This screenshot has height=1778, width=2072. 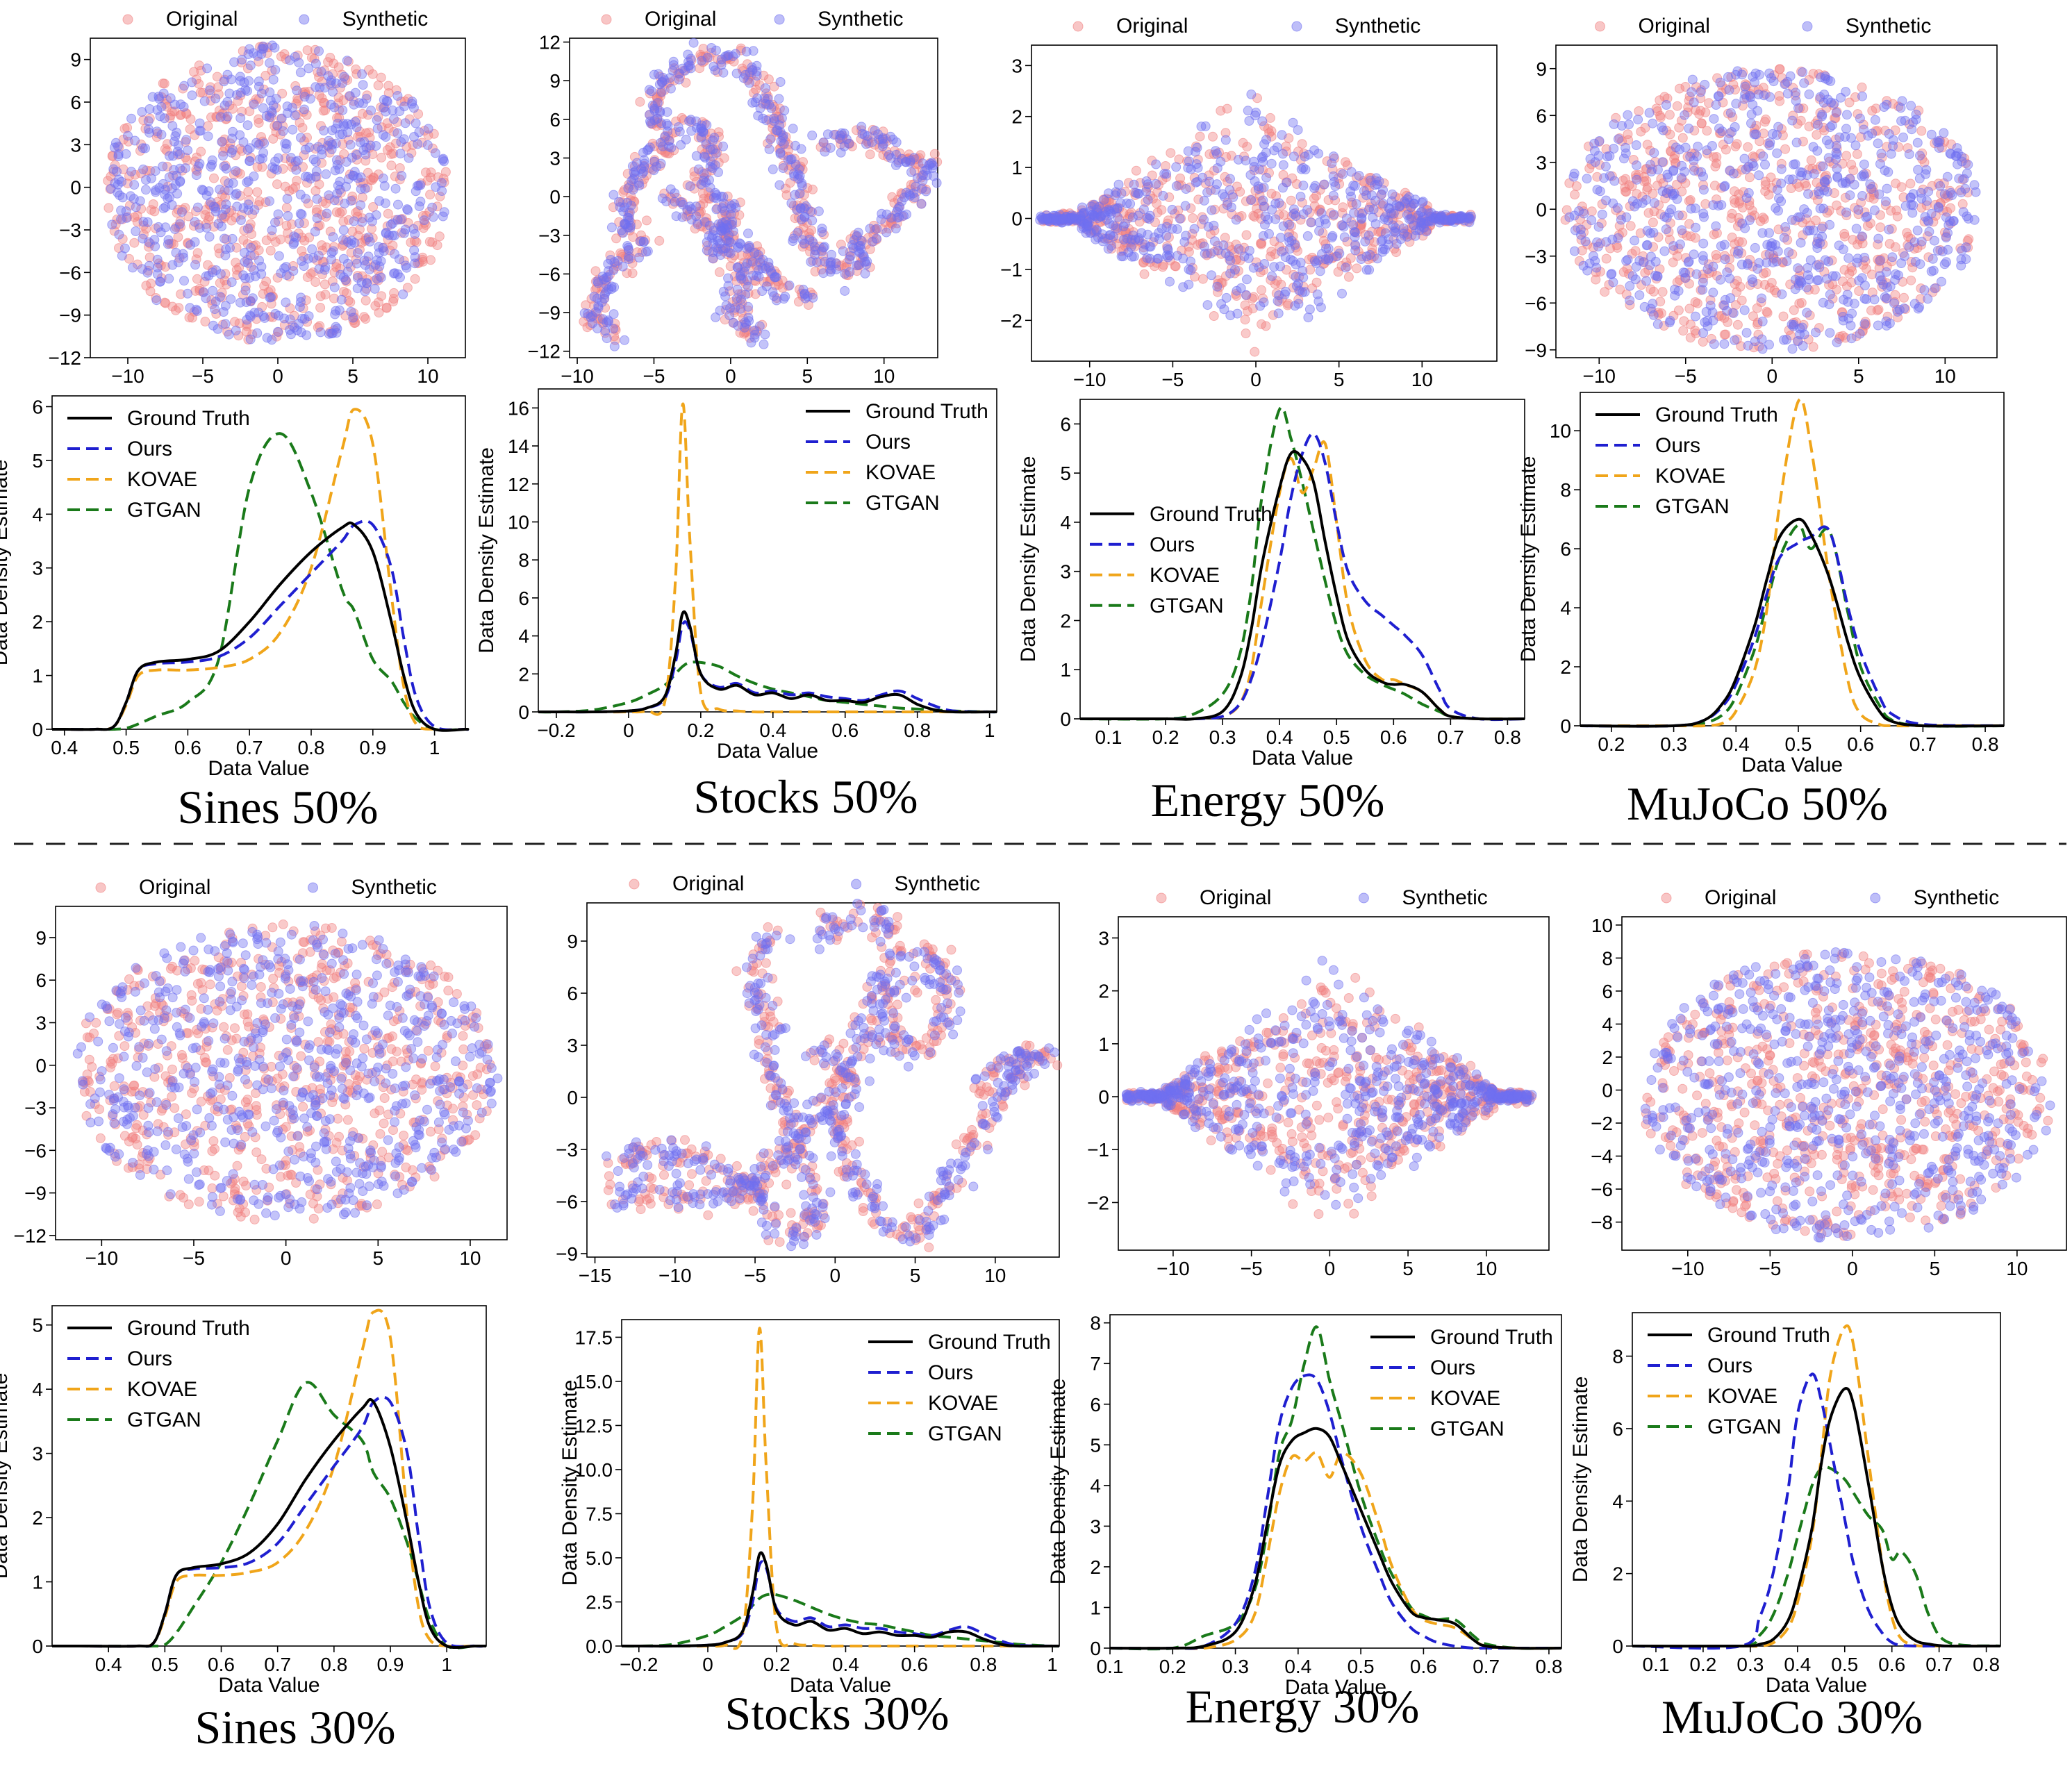 What do you see at coordinates (1541, 69) in the screenshot?
I see `y-tick-label: 9` at bounding box center [1541, 69].